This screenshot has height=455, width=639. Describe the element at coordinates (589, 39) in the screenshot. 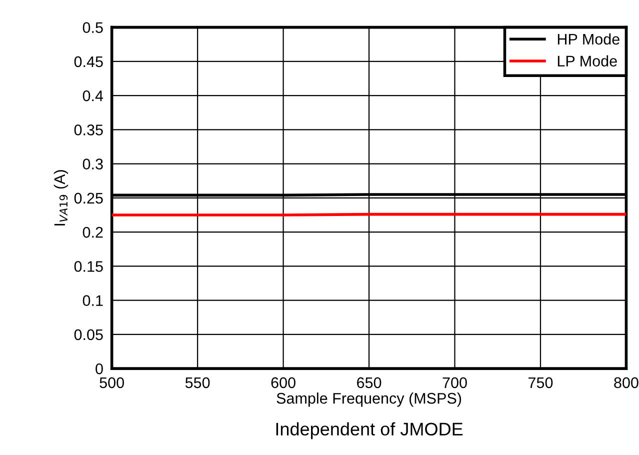

I see `legend-label: HP Mode` at that location.